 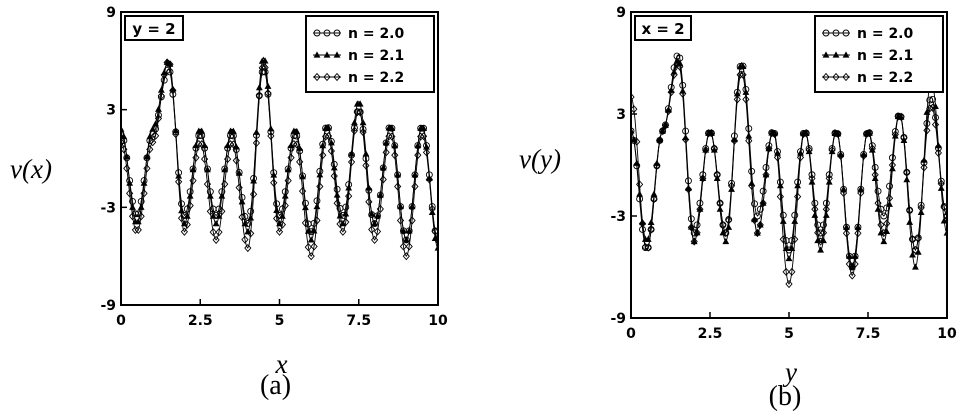 I want to click on legend-item: n = 2.0, so click(x=868, y=34).